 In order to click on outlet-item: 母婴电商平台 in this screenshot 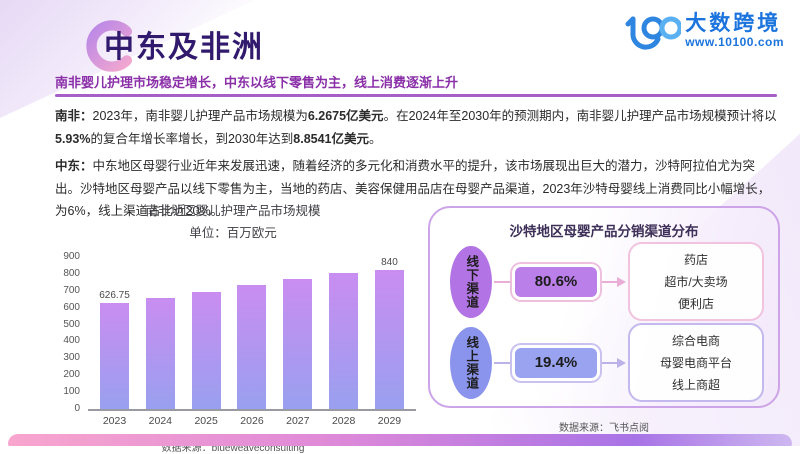, I will do `click(695, 363)`.